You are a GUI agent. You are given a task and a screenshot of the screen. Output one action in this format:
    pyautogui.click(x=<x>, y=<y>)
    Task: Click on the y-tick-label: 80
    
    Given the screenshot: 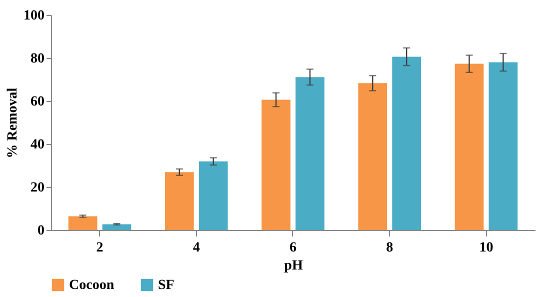 What is the action you would take?
    pyautogui.click(x=37, y=59)
    